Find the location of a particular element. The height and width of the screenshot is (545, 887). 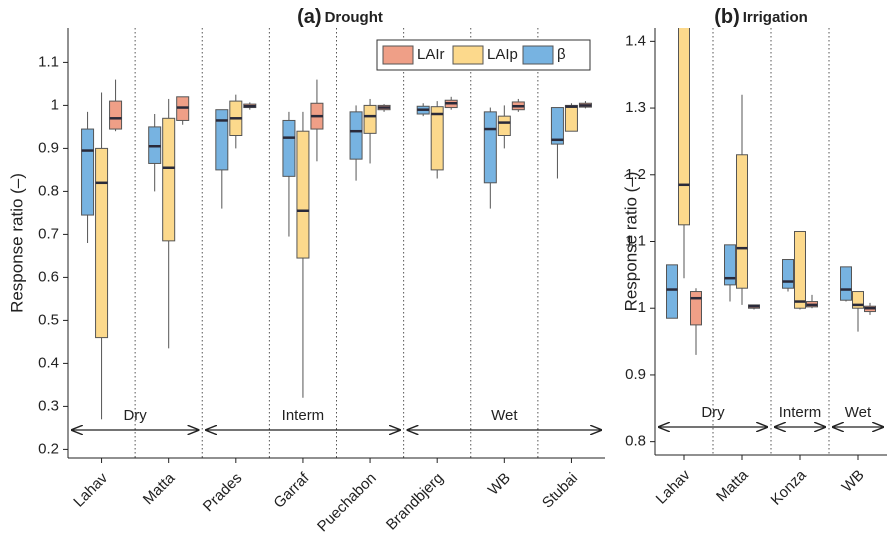

y-tick-label: 1.4 is located at coordinates (635, 40).